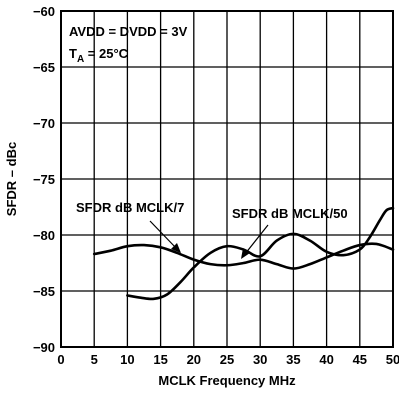 The height and width of the screenshot is (396, 399). Describe the element at coordinates (256, 239) in the screenshot. I see `series-label-mclk50-pointer` at that location.